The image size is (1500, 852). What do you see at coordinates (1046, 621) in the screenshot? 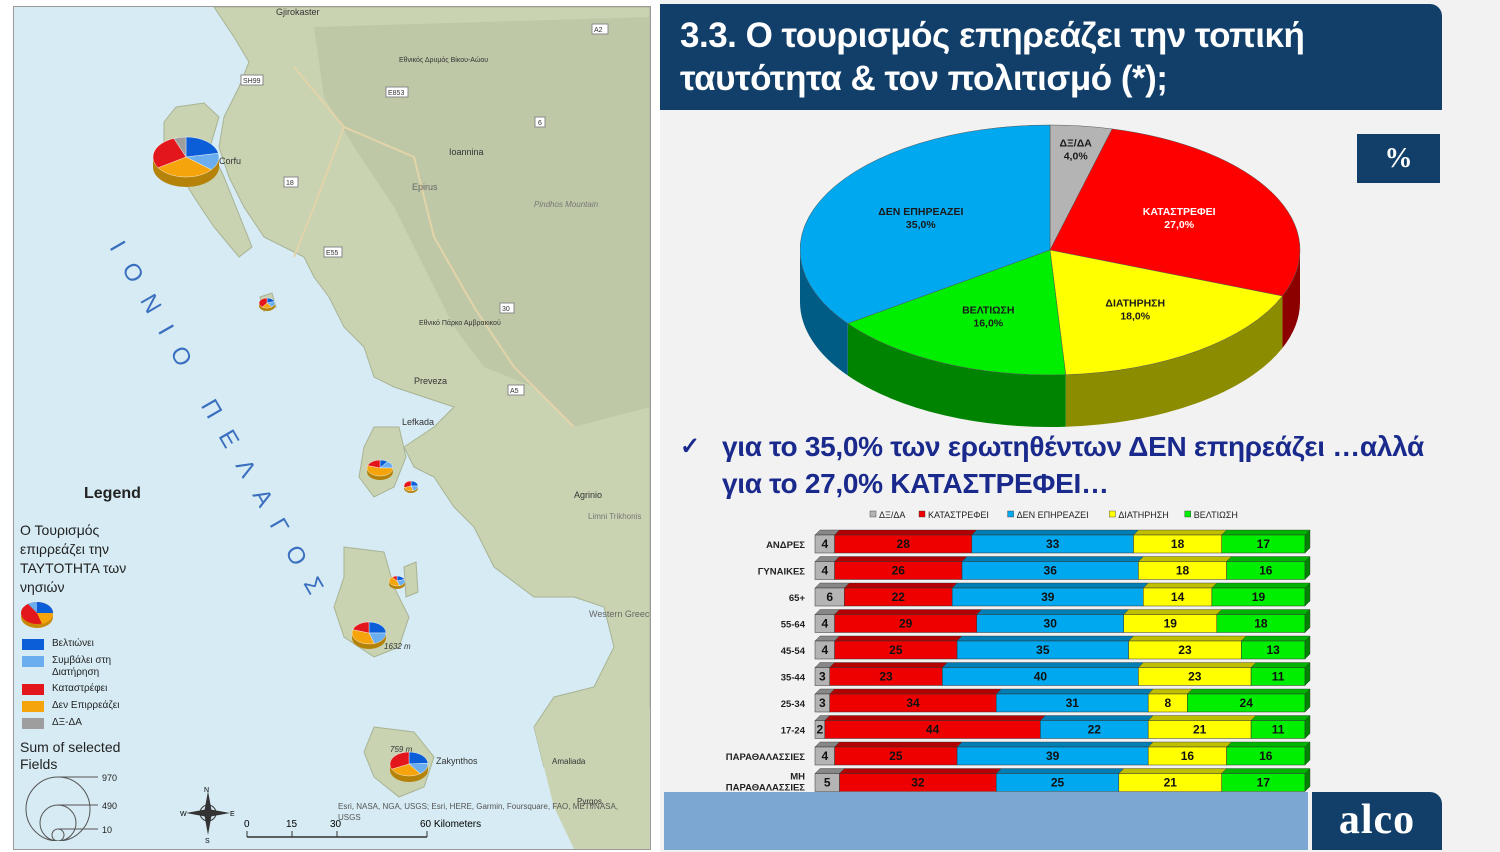
I see `bar-row: 55-64 4 29 30 19 18` at bounding box center [1046, 621].